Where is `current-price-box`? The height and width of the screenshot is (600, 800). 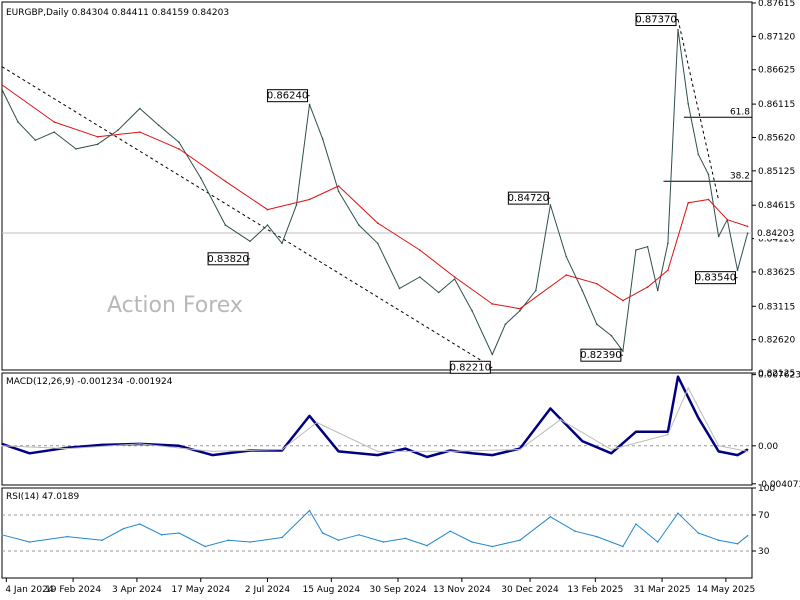 current-price-box is located at coordinates (776, 232).